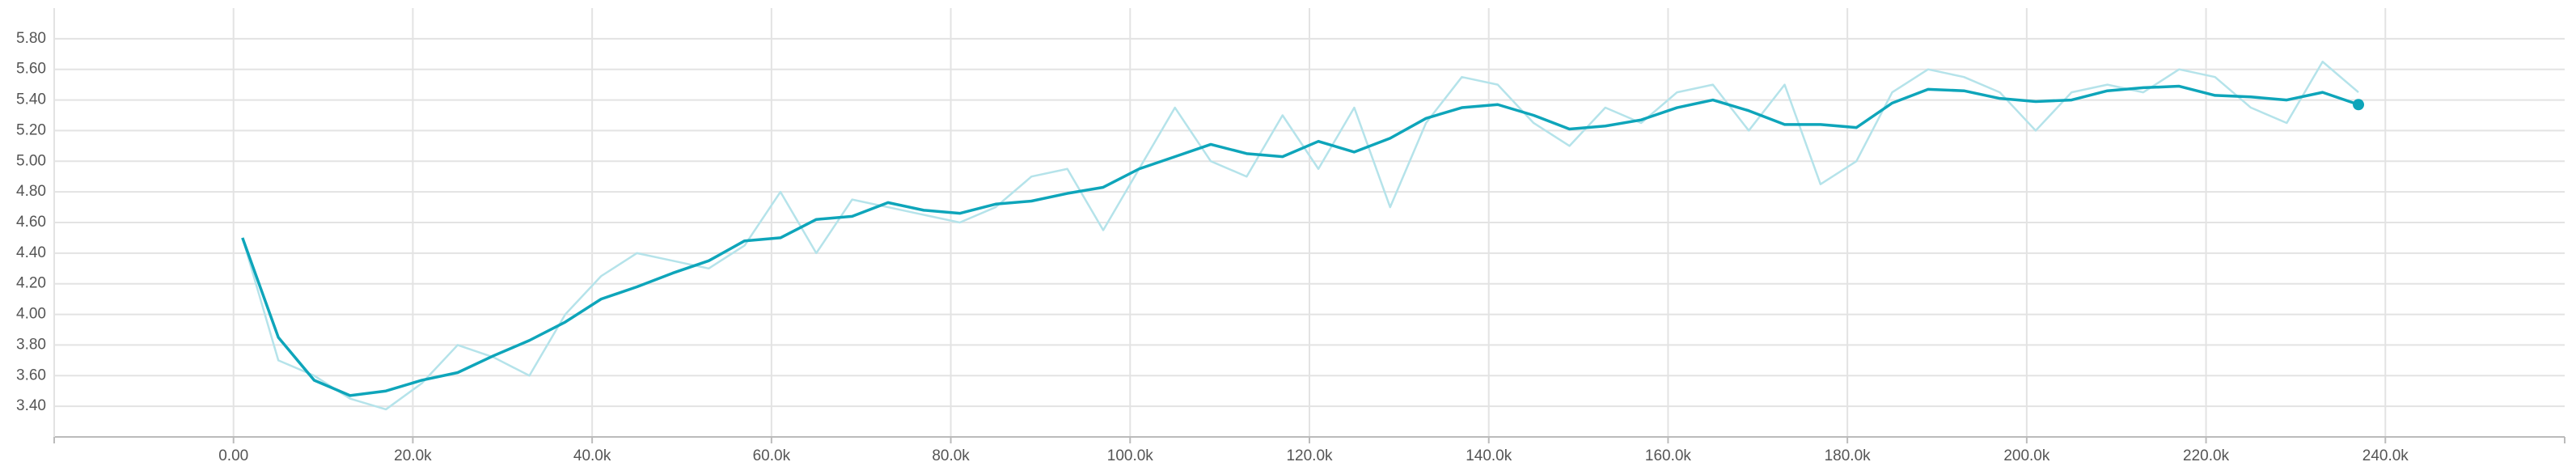  I want to click on x-tick-label: 160.0k, so click(1669, 454).